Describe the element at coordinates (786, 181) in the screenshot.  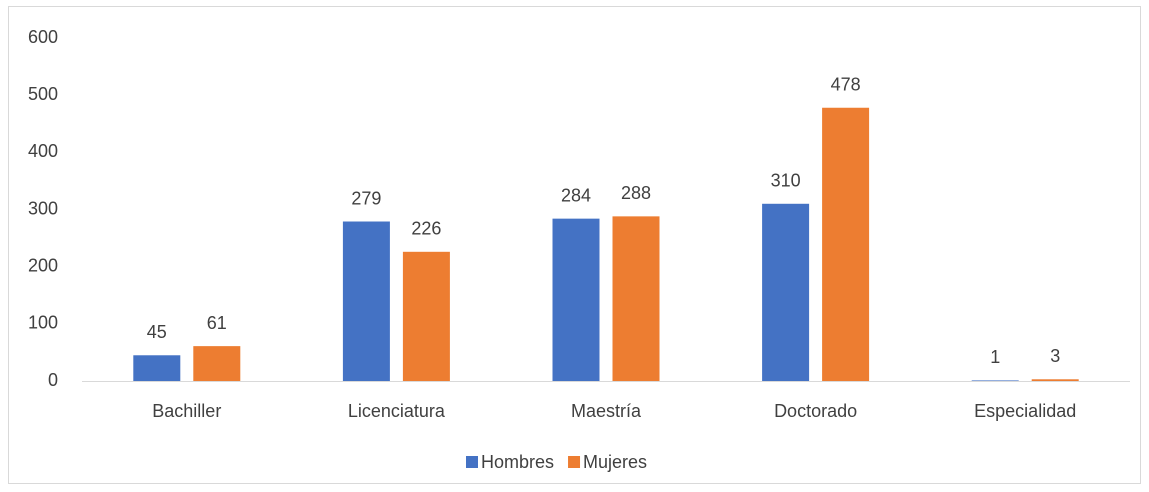
I see `data-label: 310` at that location.